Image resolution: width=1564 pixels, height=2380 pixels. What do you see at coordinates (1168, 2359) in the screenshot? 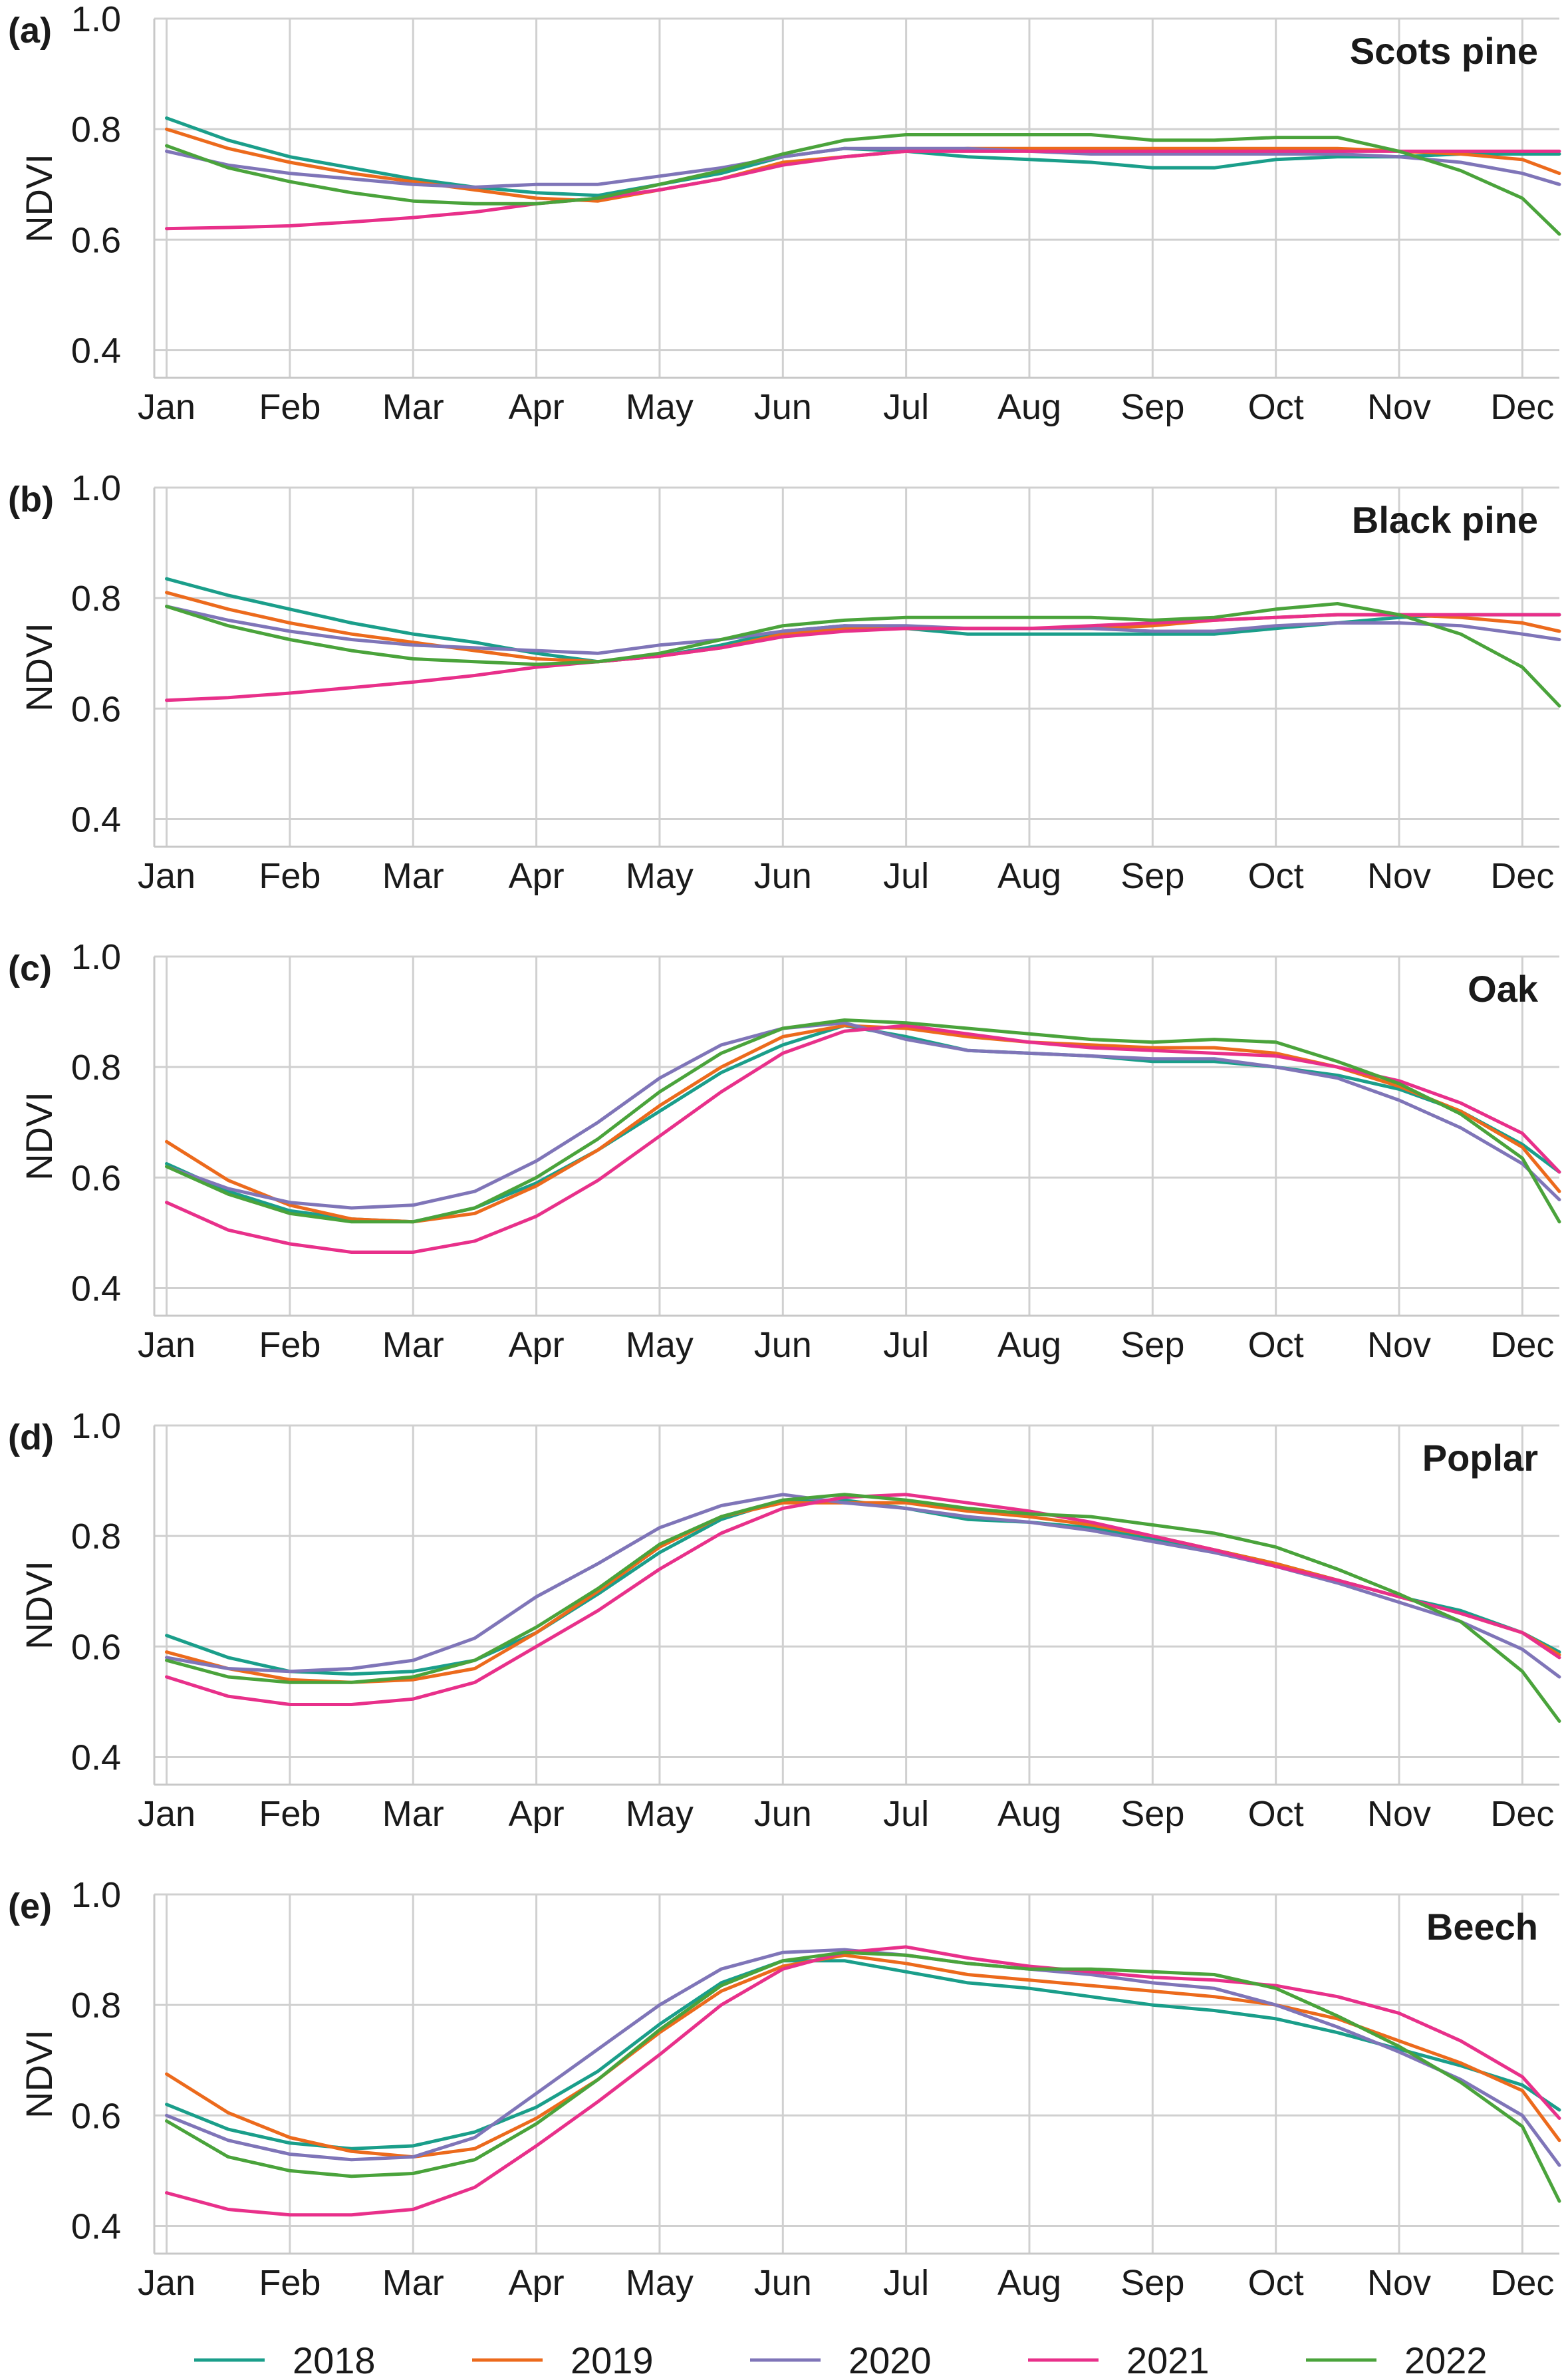
I see `legend-label: 2021` at bounding box center [1168, 2359].